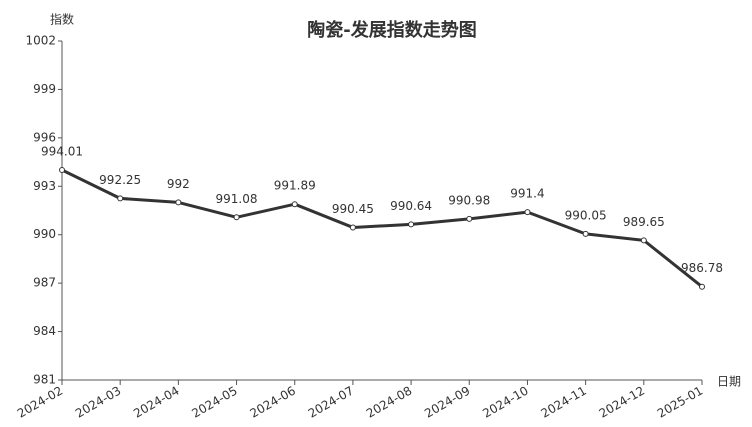  Describe the element at coordinates (353, 209) in the screenshot. I see `data-label: 990.45` at that location.